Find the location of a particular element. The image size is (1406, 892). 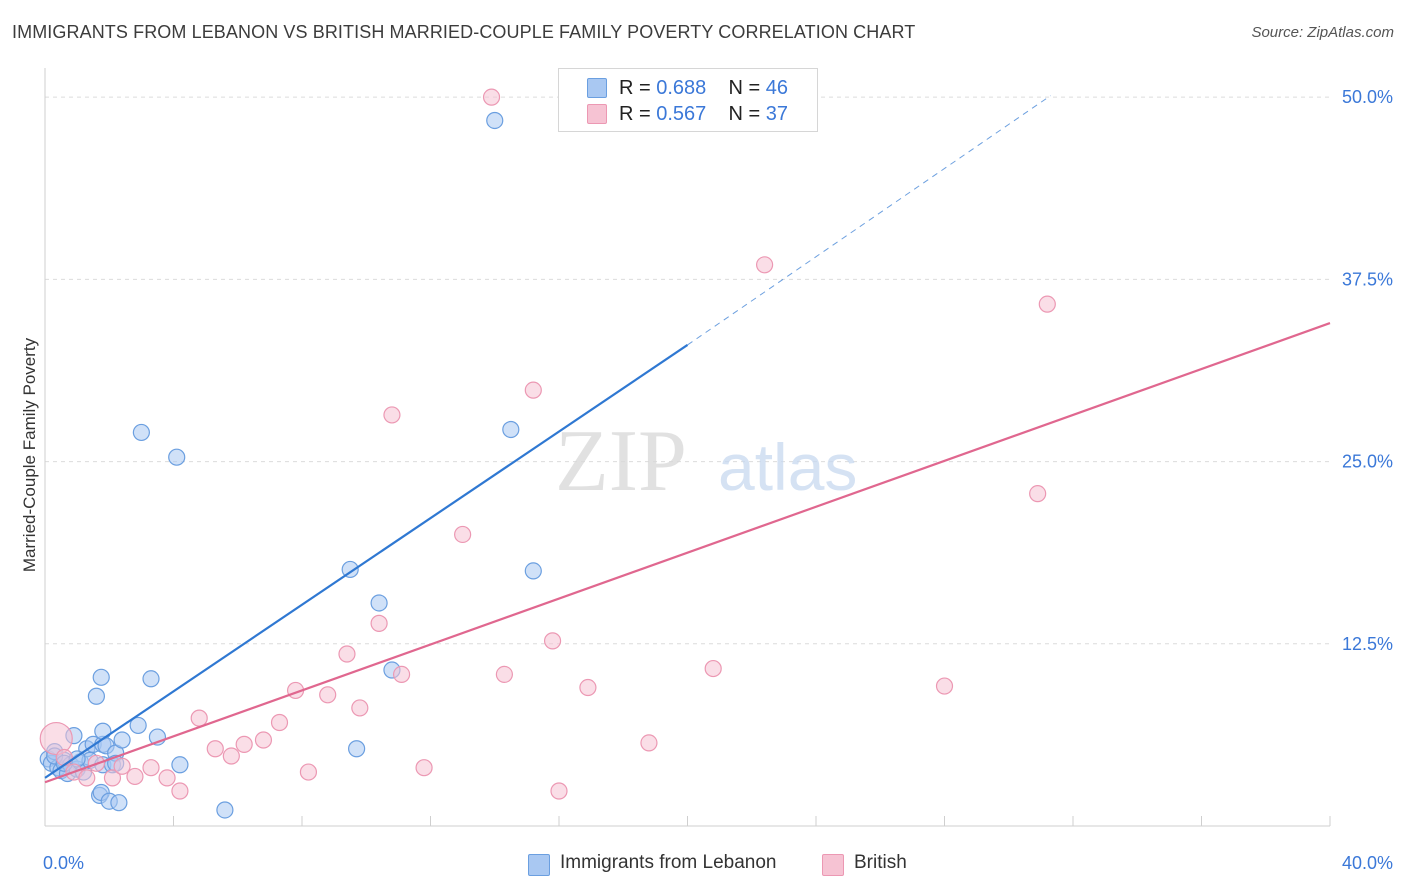

y-axis-label: Married-Couple Family Poverty is located at coordinates (29, 454).